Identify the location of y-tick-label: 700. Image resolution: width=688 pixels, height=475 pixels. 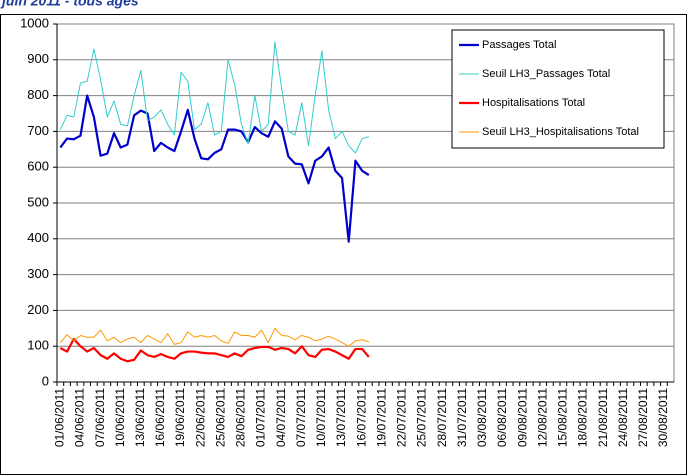
(38, 130).